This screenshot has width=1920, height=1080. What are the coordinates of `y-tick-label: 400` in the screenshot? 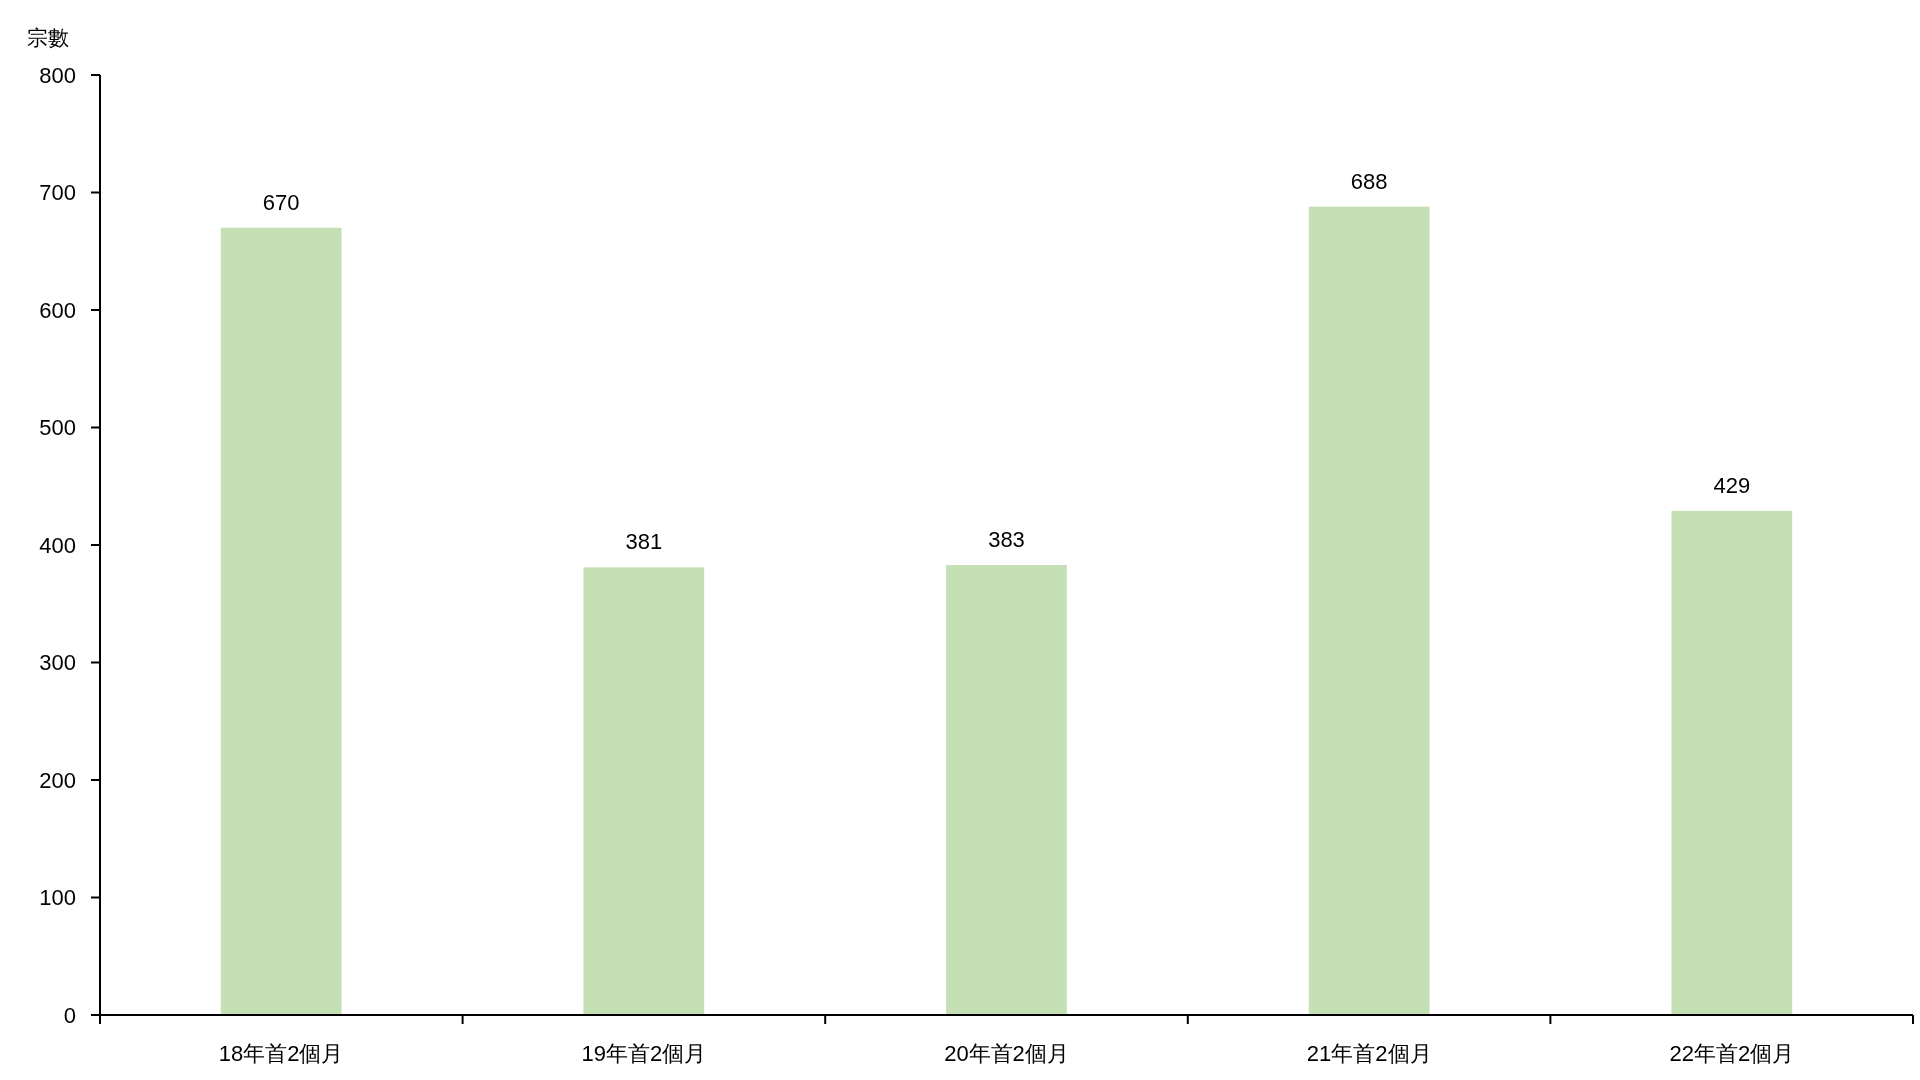 It's located at (57, 545).